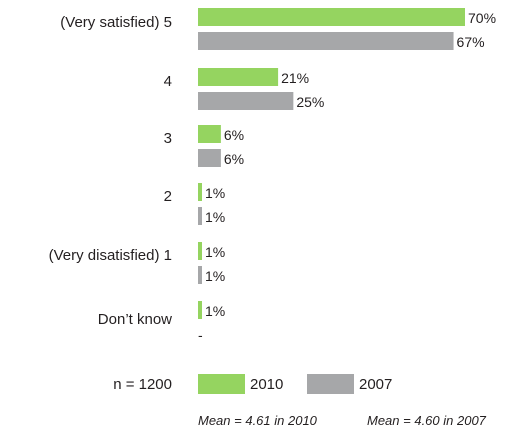 This screenshot has width=515, height=431. Describe the element at coordinates (482, 18) in the screenshot. I see `data-label-2010-0: 70%` at that location.